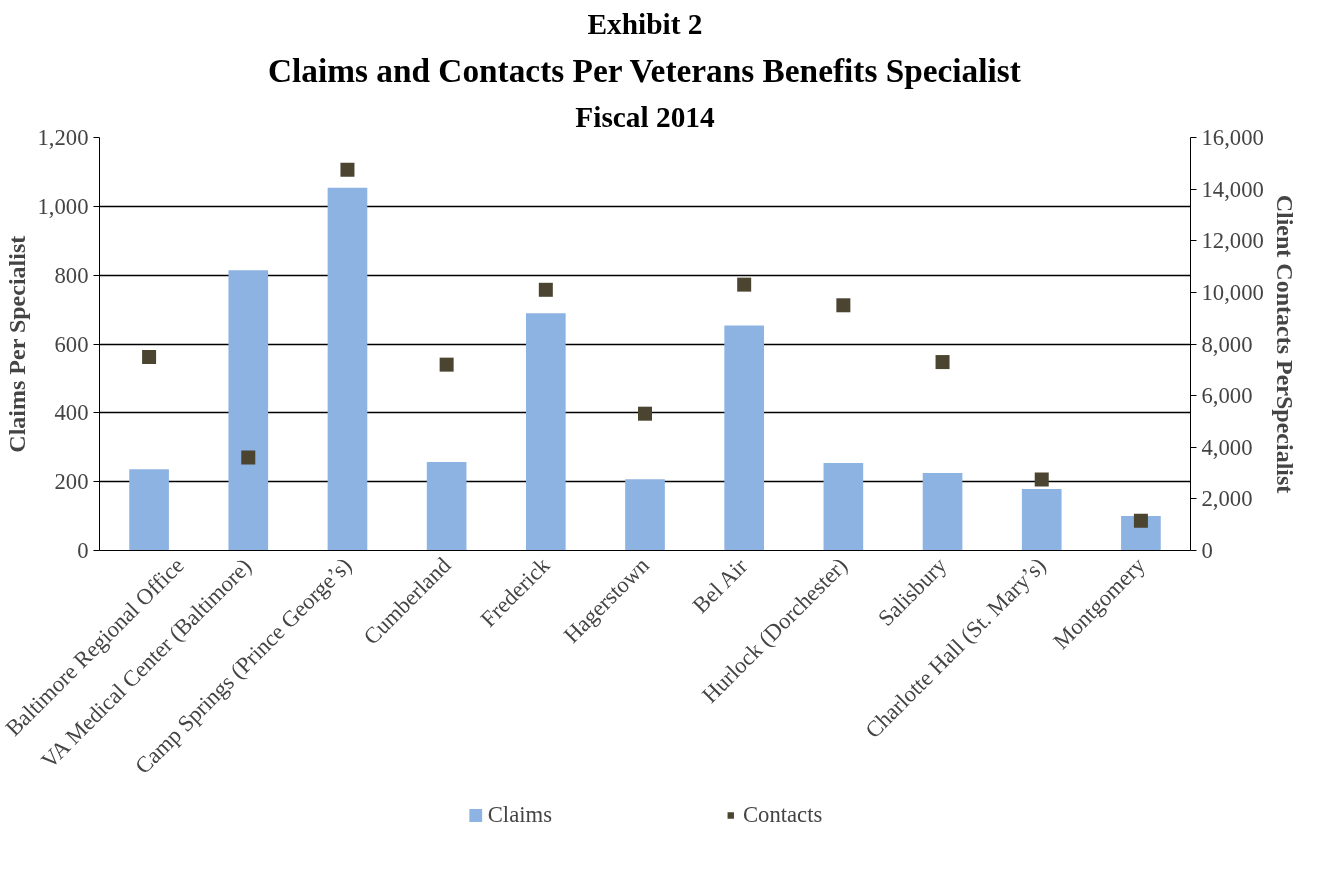 This screenshot has height=874, width=1324. What do you see at coordinates (1232, 137) in the screenshot?
I see `y2-tick-label: 16,000` at bounding box center [1232, 137].